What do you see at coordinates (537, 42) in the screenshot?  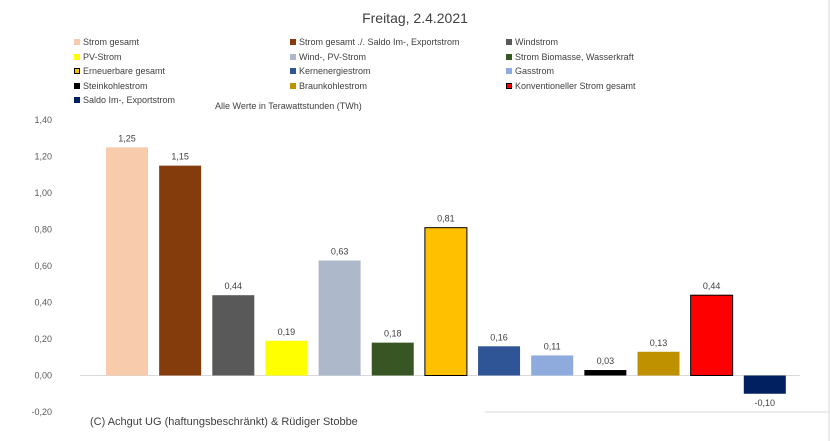 I see `legend-label: Windstrom` at bounding box center [537, 42].